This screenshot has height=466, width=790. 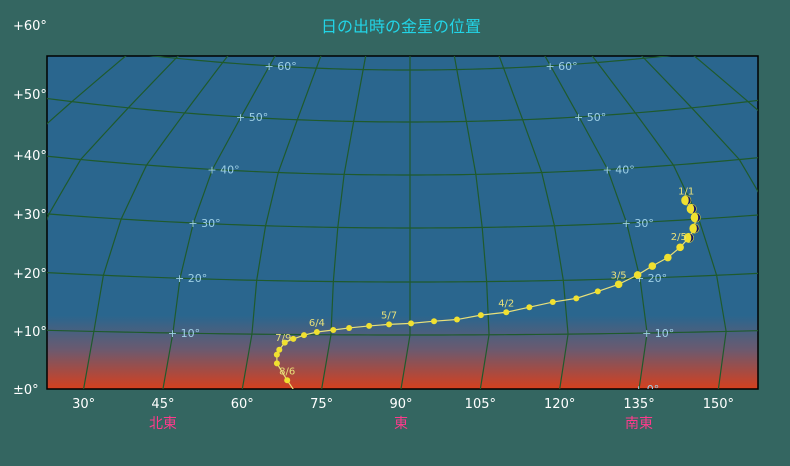 What do you see at coordinates (638, 404) in the screenshot?
I see `x-tick-label: 135°` at bounding box center [638, 404].